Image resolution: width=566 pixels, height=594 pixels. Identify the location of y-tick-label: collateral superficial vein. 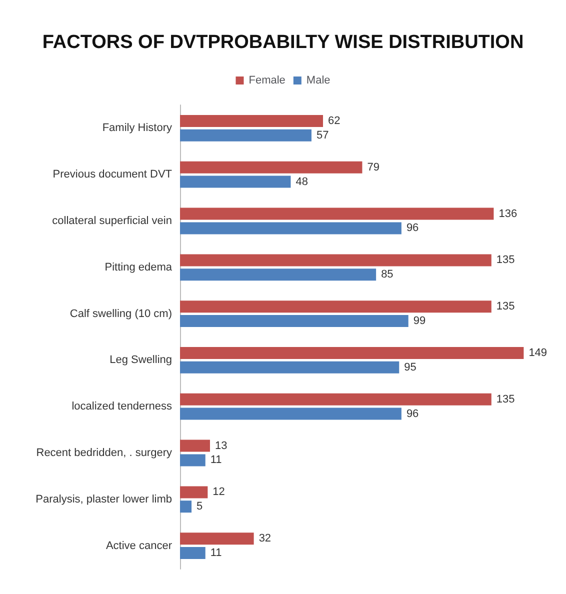
(112, 221).